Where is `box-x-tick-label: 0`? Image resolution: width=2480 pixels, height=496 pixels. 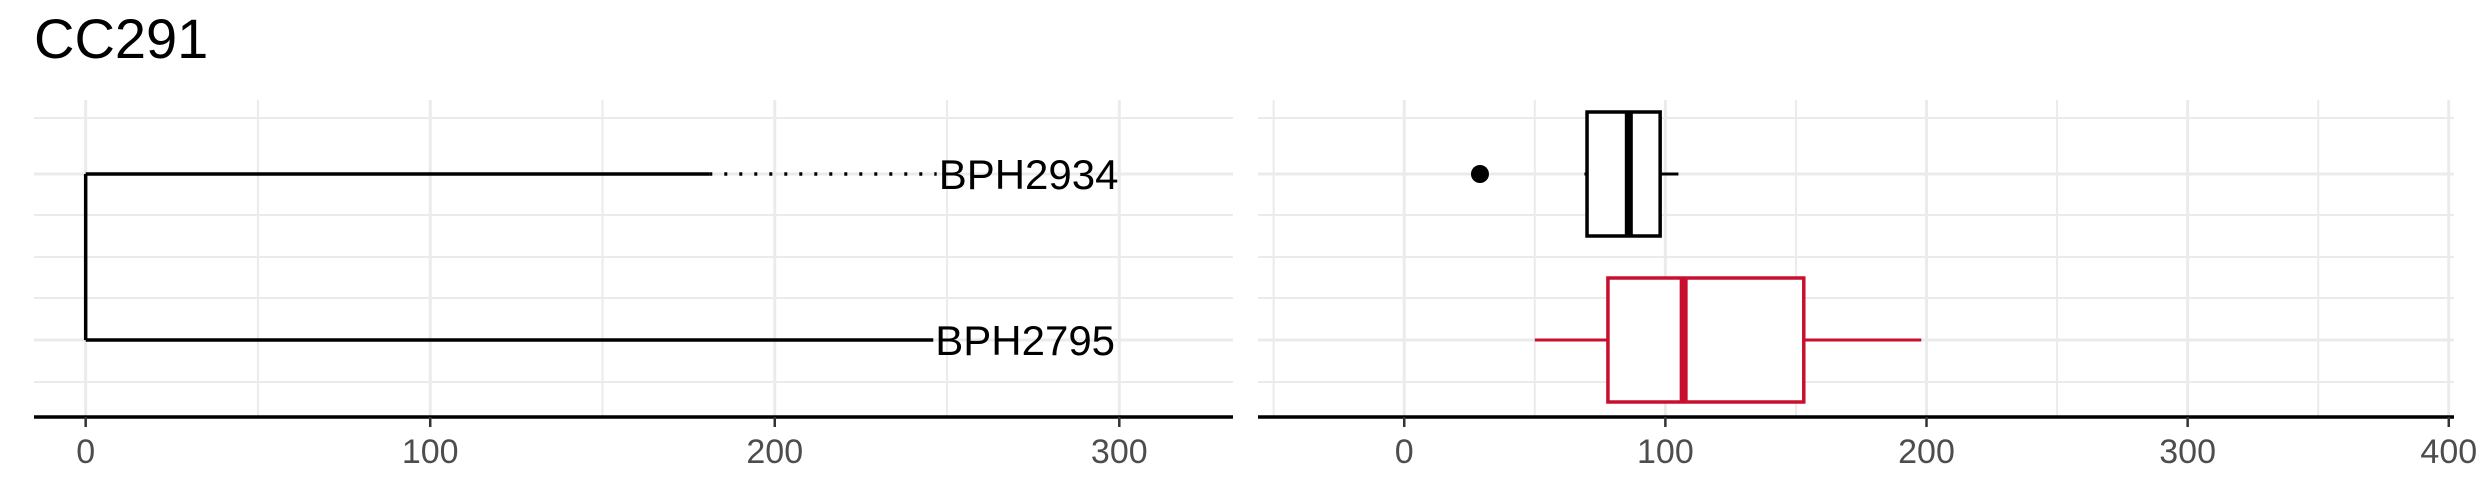 box-x-tick-label: 0 is located at coordinates (1404, 452).